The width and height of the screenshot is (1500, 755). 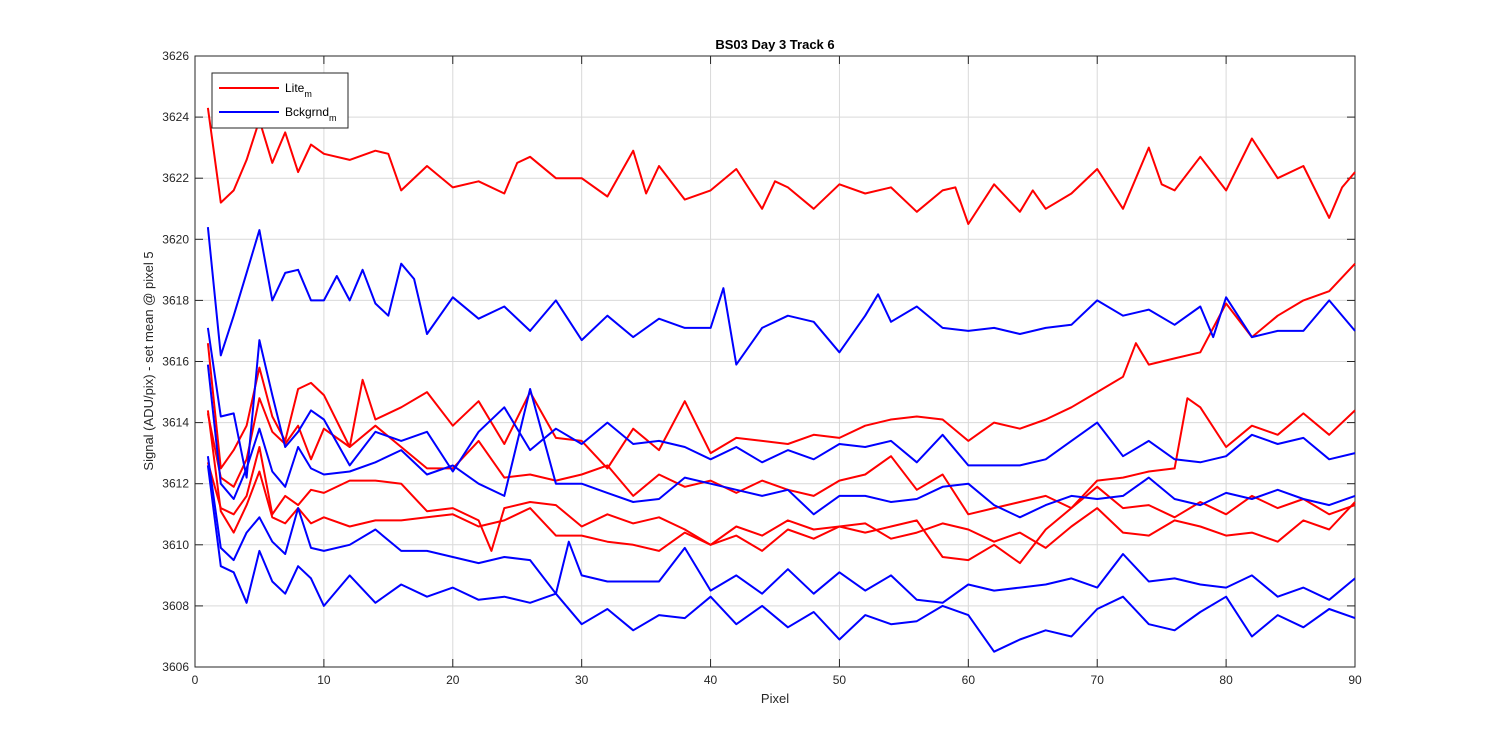 I want to click on x-tick-label: 20, so click(x=453, y=680).